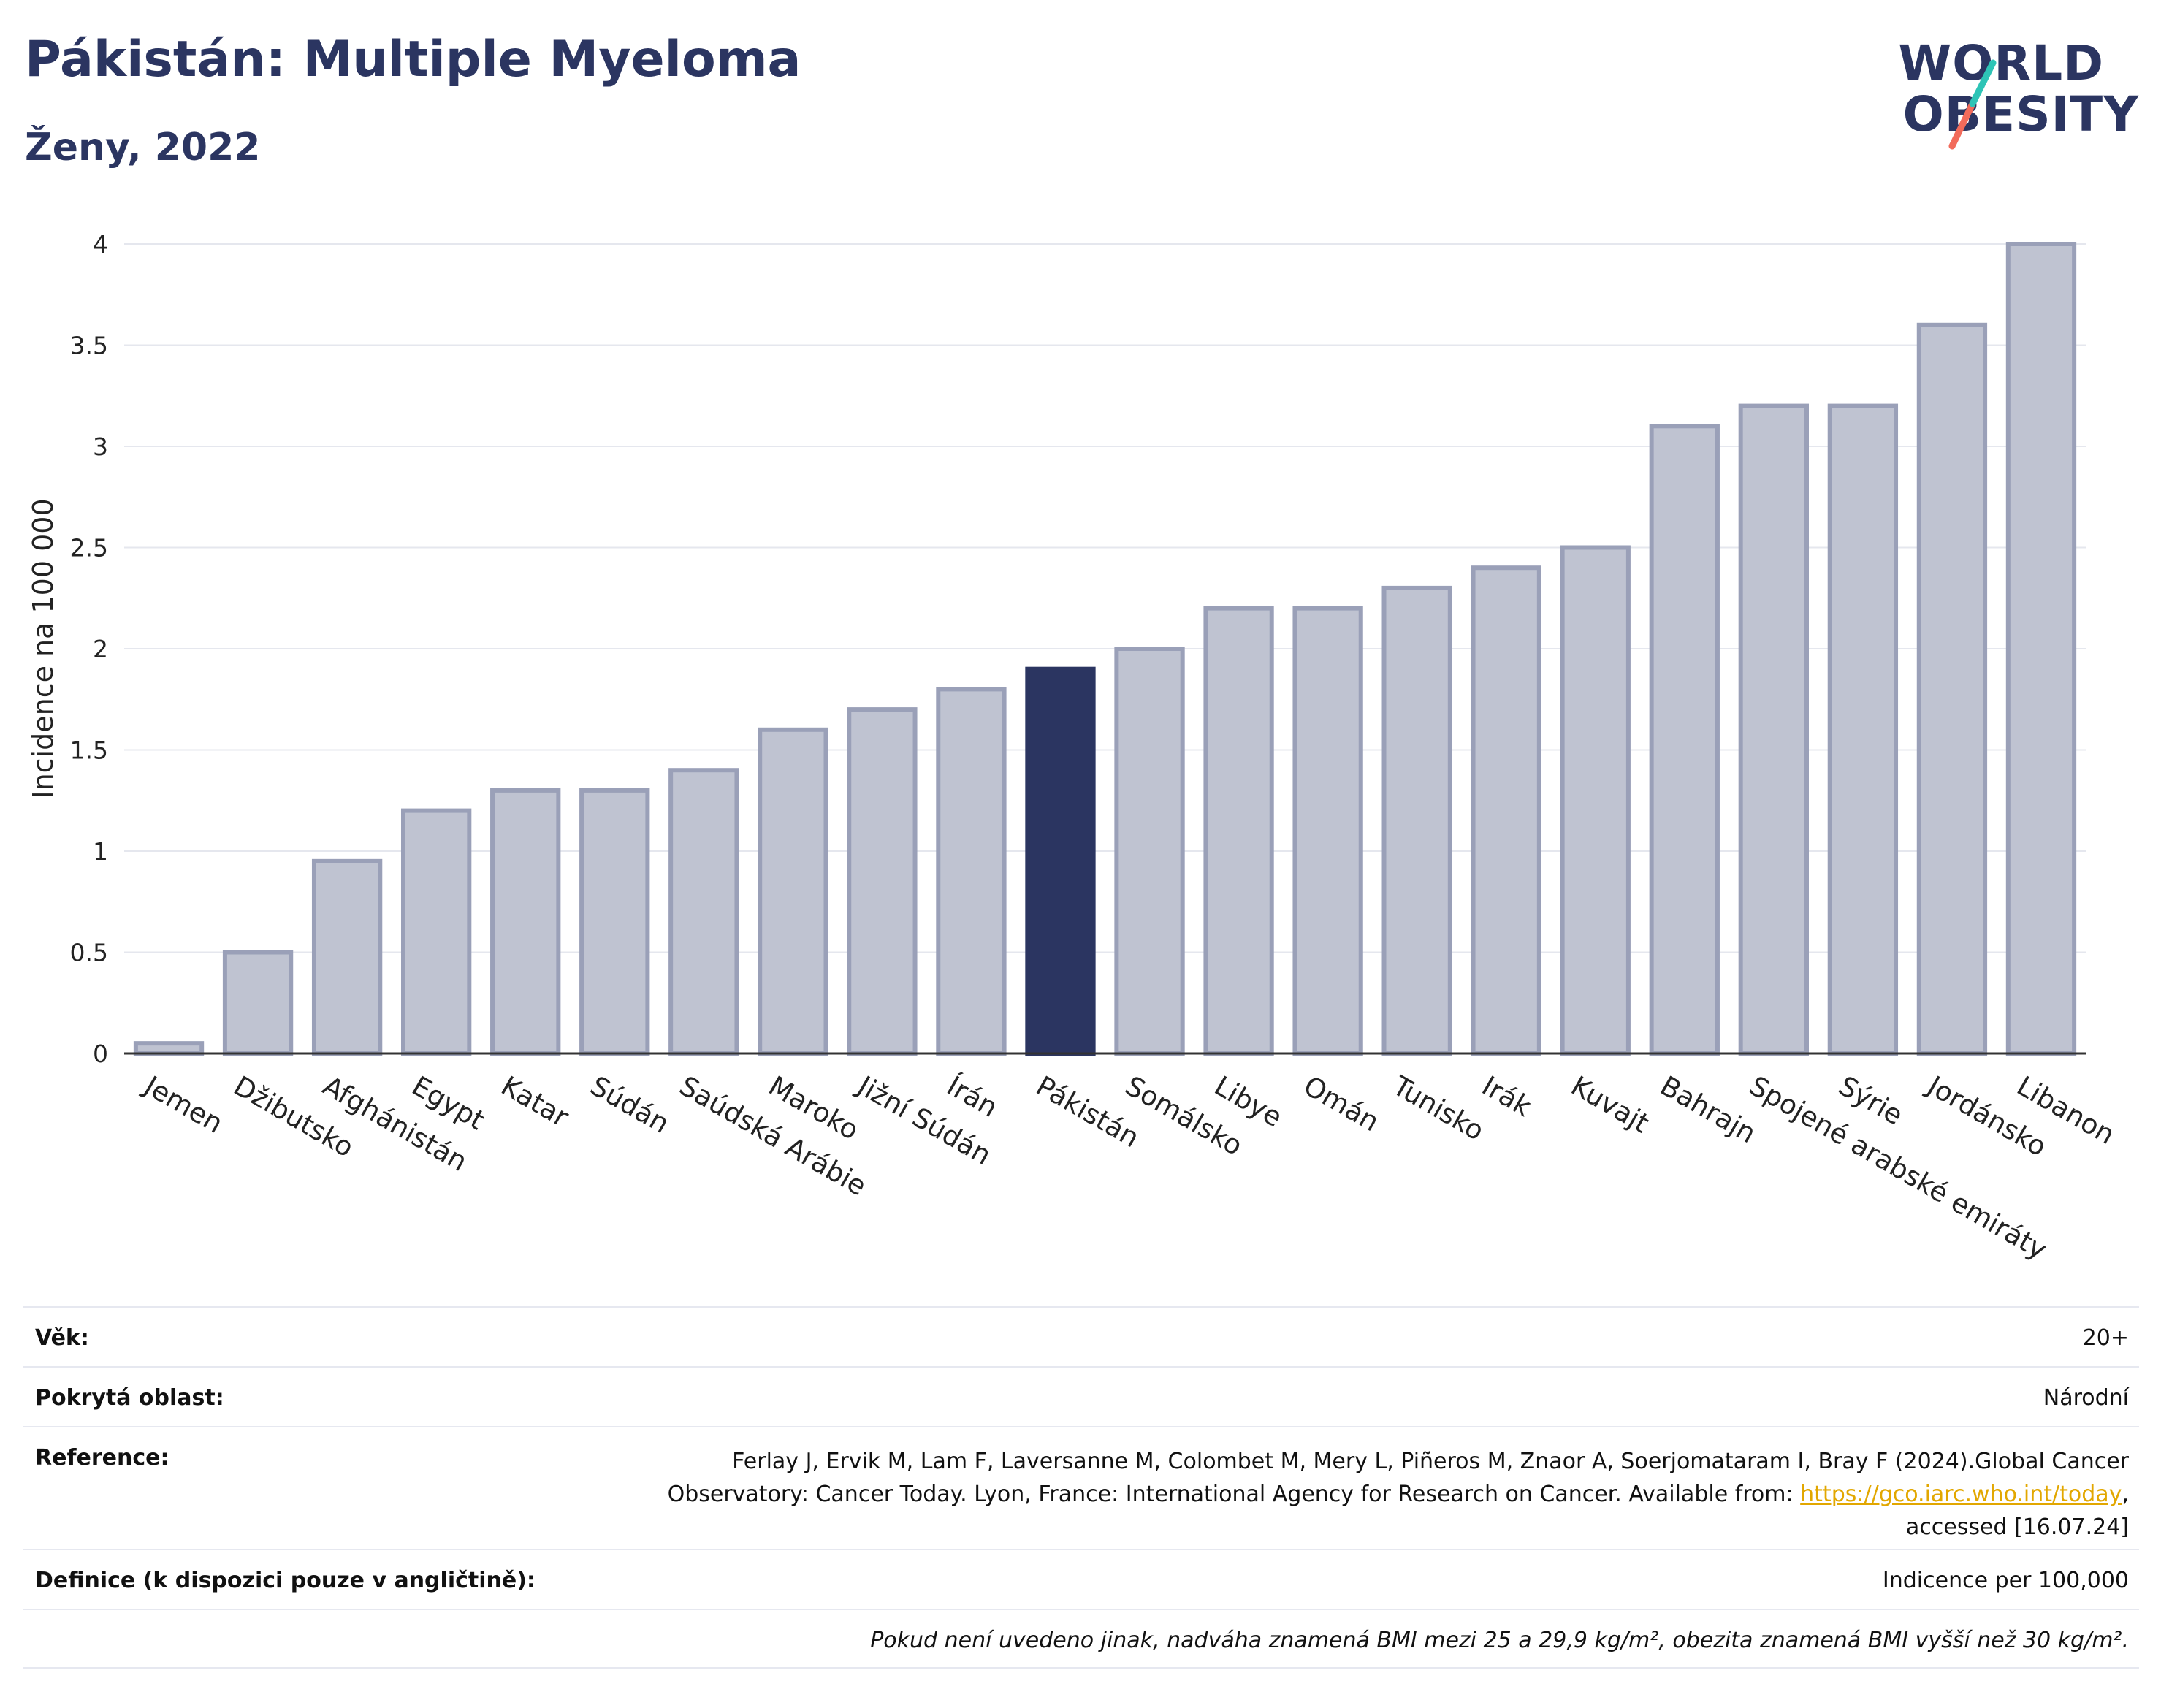 The height and width of the screenshot is (1708, 2161). What do you see at coordinates (43, 648) in the screenshot?
I see `y-axis-label: Incidence na 100 000` at bounding box center [43, 648].